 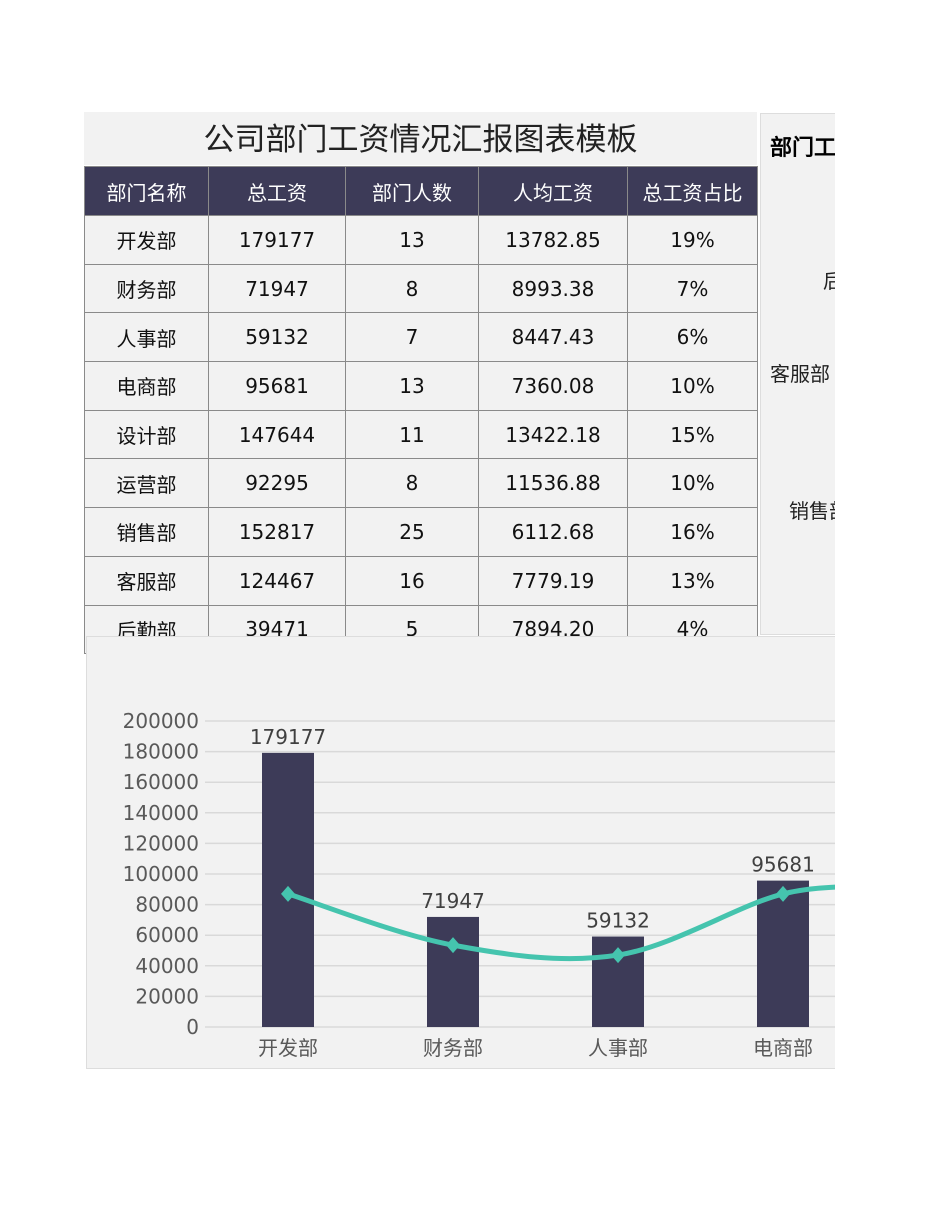 I want to click on table-cell: 7360.08, so click(x=553, y=386).